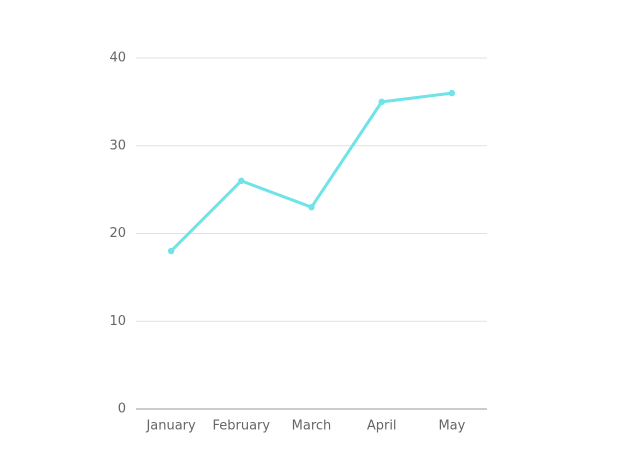 This screenshot has width=624, height=468. What do you see at coordinates (312, 426) in the screenshot?
I see `x-tick-label: March` at bounding box center [312, 426].